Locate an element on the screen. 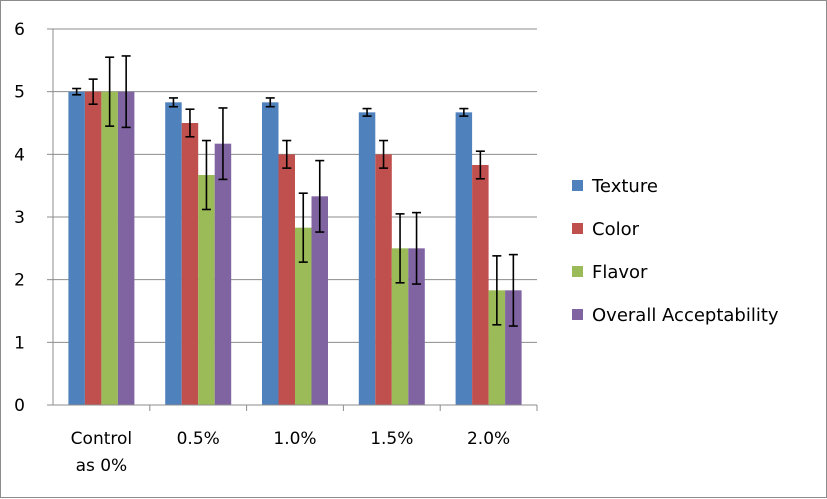  y-tick-label: 4 is located at coordinates (19, 155).